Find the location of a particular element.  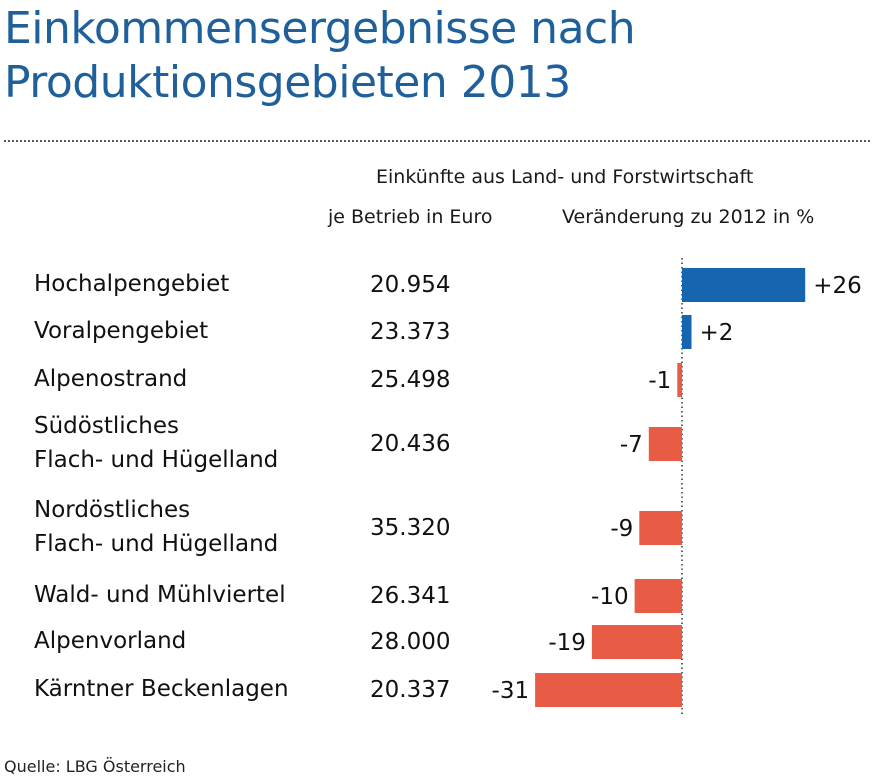

change-label: -31 is located at coordinates (511, 691).